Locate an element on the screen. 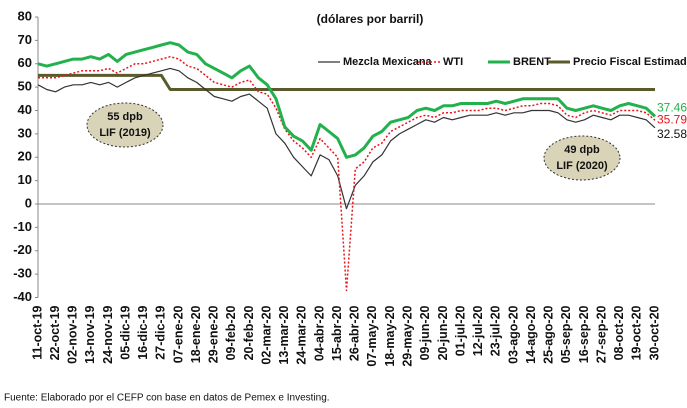 The height and width of the screenshot is (408, 687). y-tick-label: 80 is located at coordinates (25, 15).